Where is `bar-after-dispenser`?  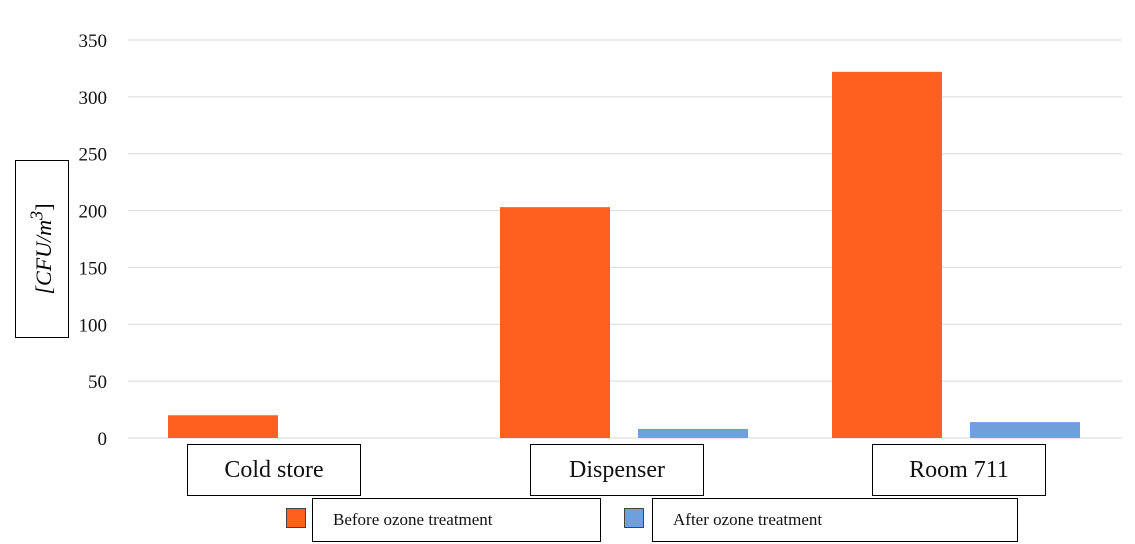 bar-after-dispenser is located at coordinates (693, 433).